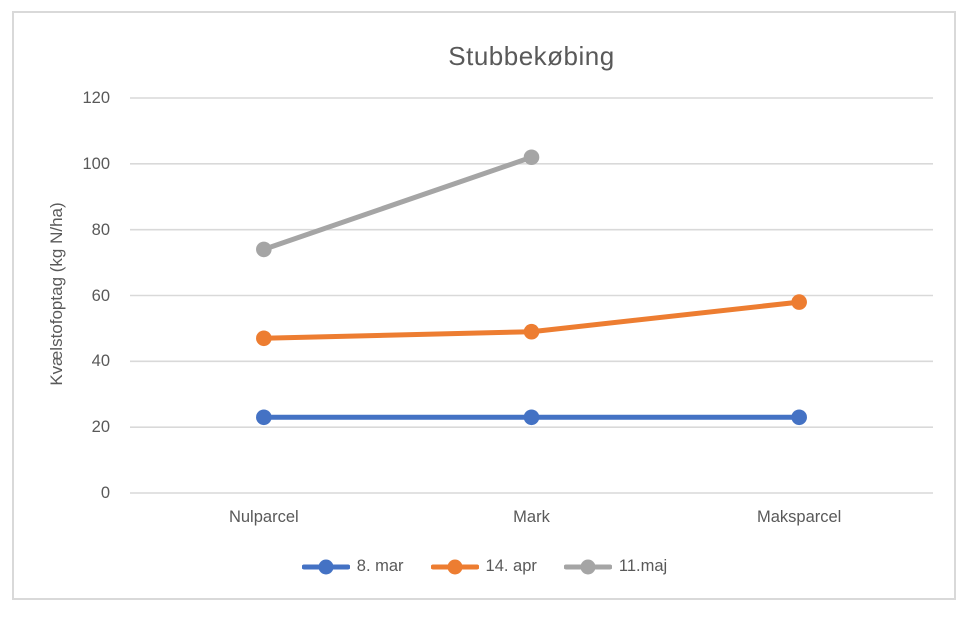 Image resolution: width=969 pixels, height=618 pixels. Describe the element at coordinates (511, 566) in the screenshot. I see `legend-item-label: 14. apr` at that location.